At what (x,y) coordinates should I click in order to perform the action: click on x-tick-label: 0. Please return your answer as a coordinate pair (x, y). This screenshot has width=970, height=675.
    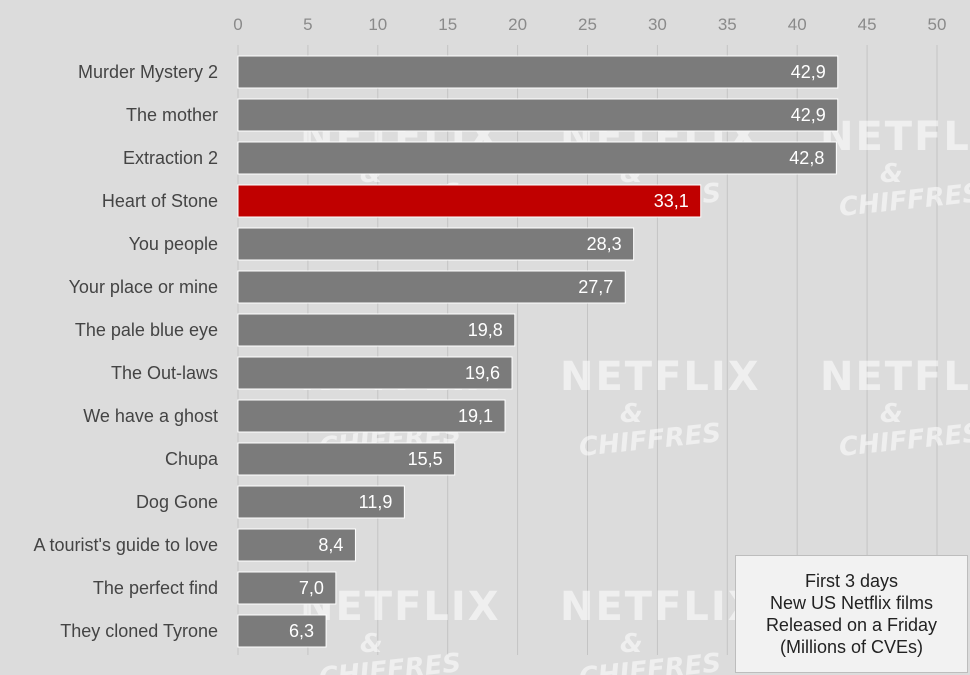
    Looking at the image, I should click on (237, 24).